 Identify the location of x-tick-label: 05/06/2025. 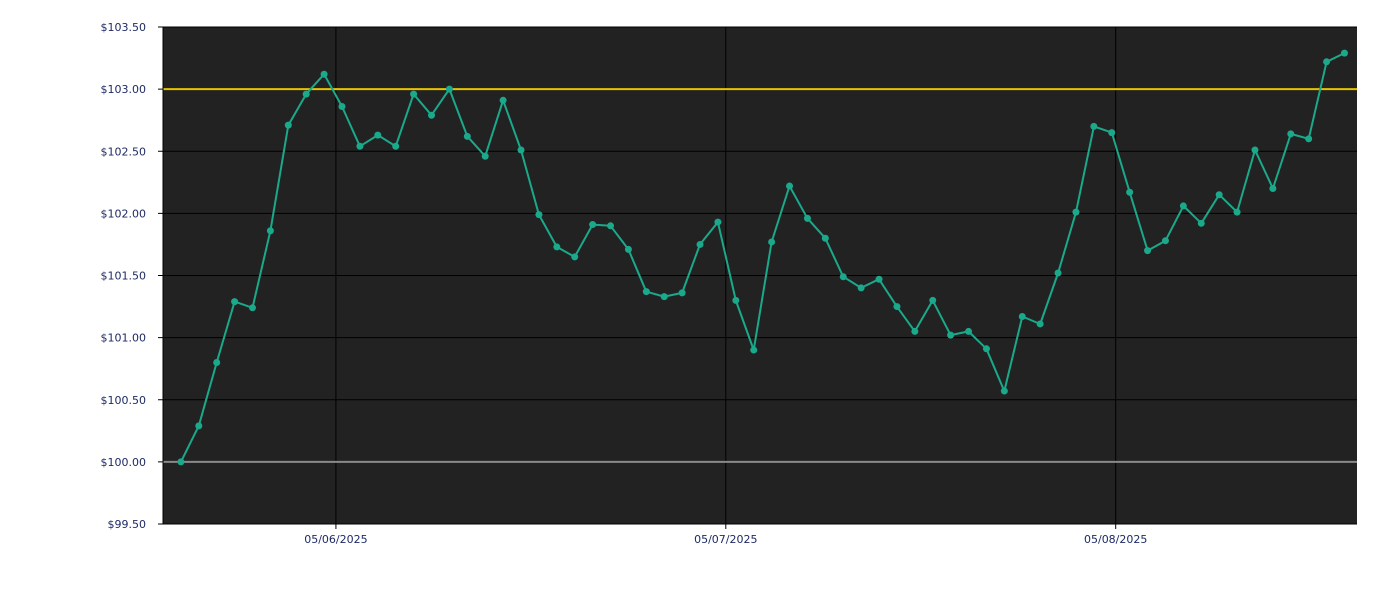
(335, 539).